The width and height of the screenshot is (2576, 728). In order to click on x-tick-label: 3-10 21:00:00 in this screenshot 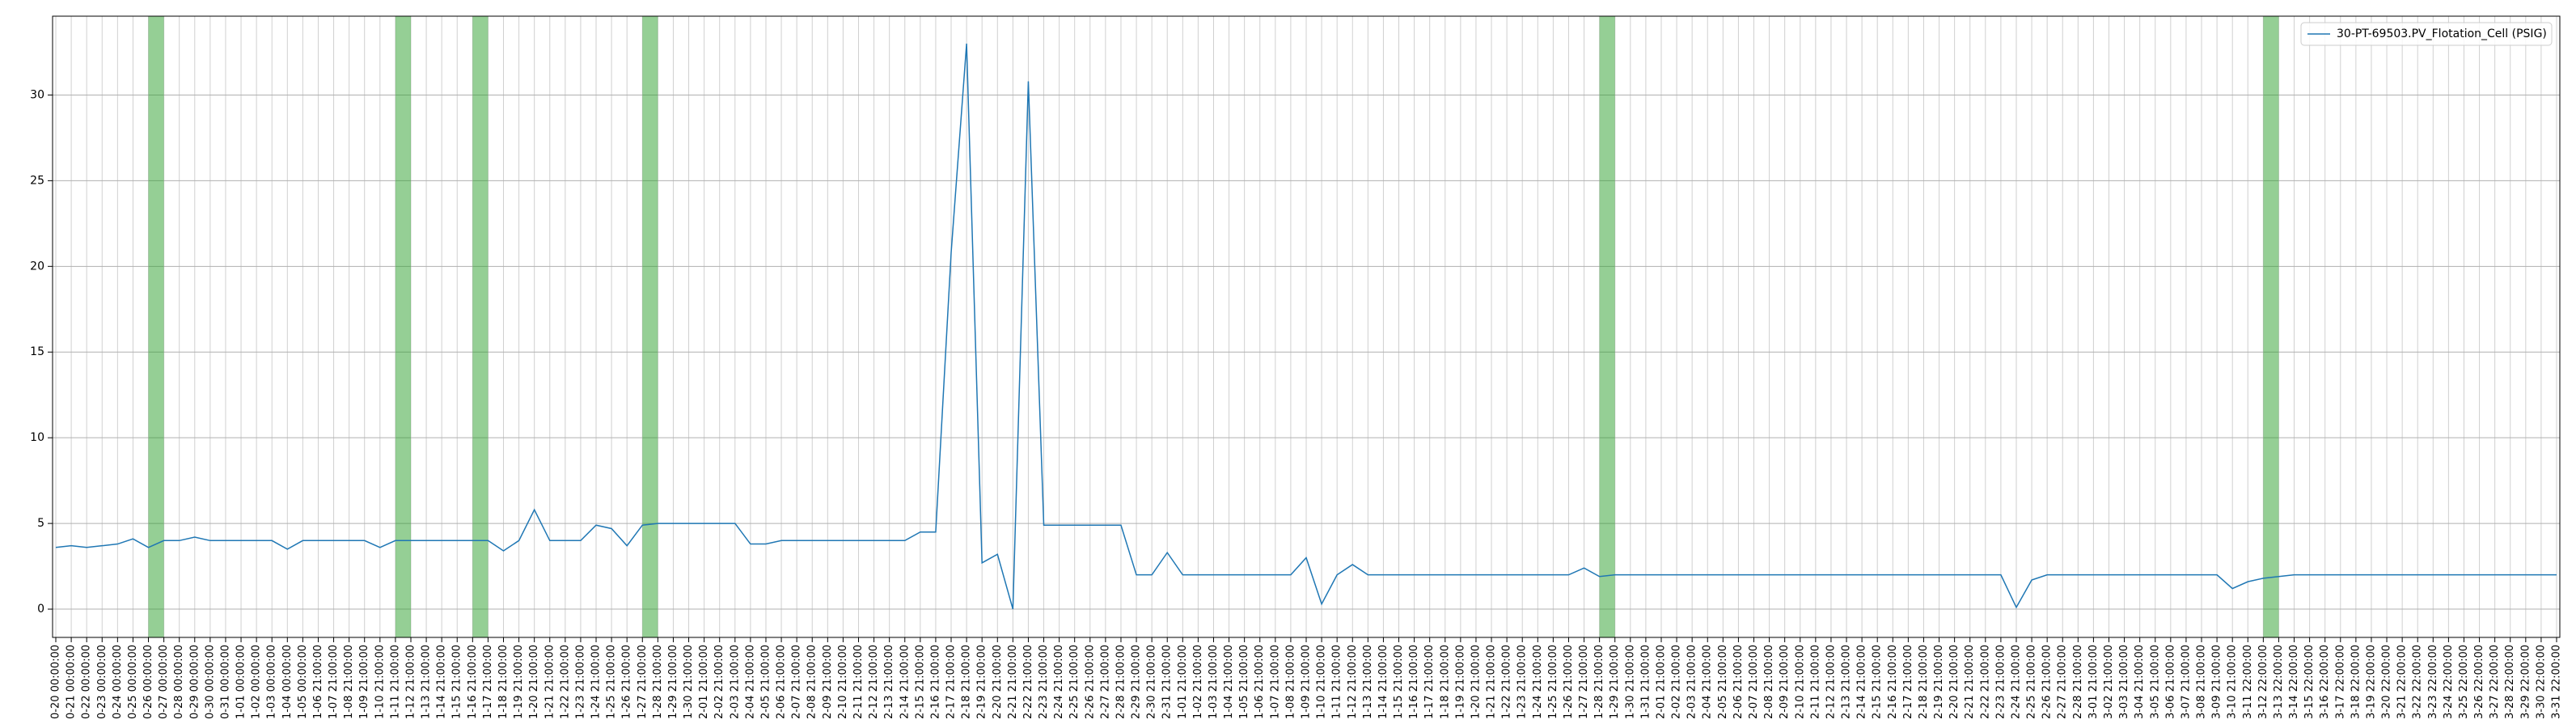, I will do `click(2233, 682)`.